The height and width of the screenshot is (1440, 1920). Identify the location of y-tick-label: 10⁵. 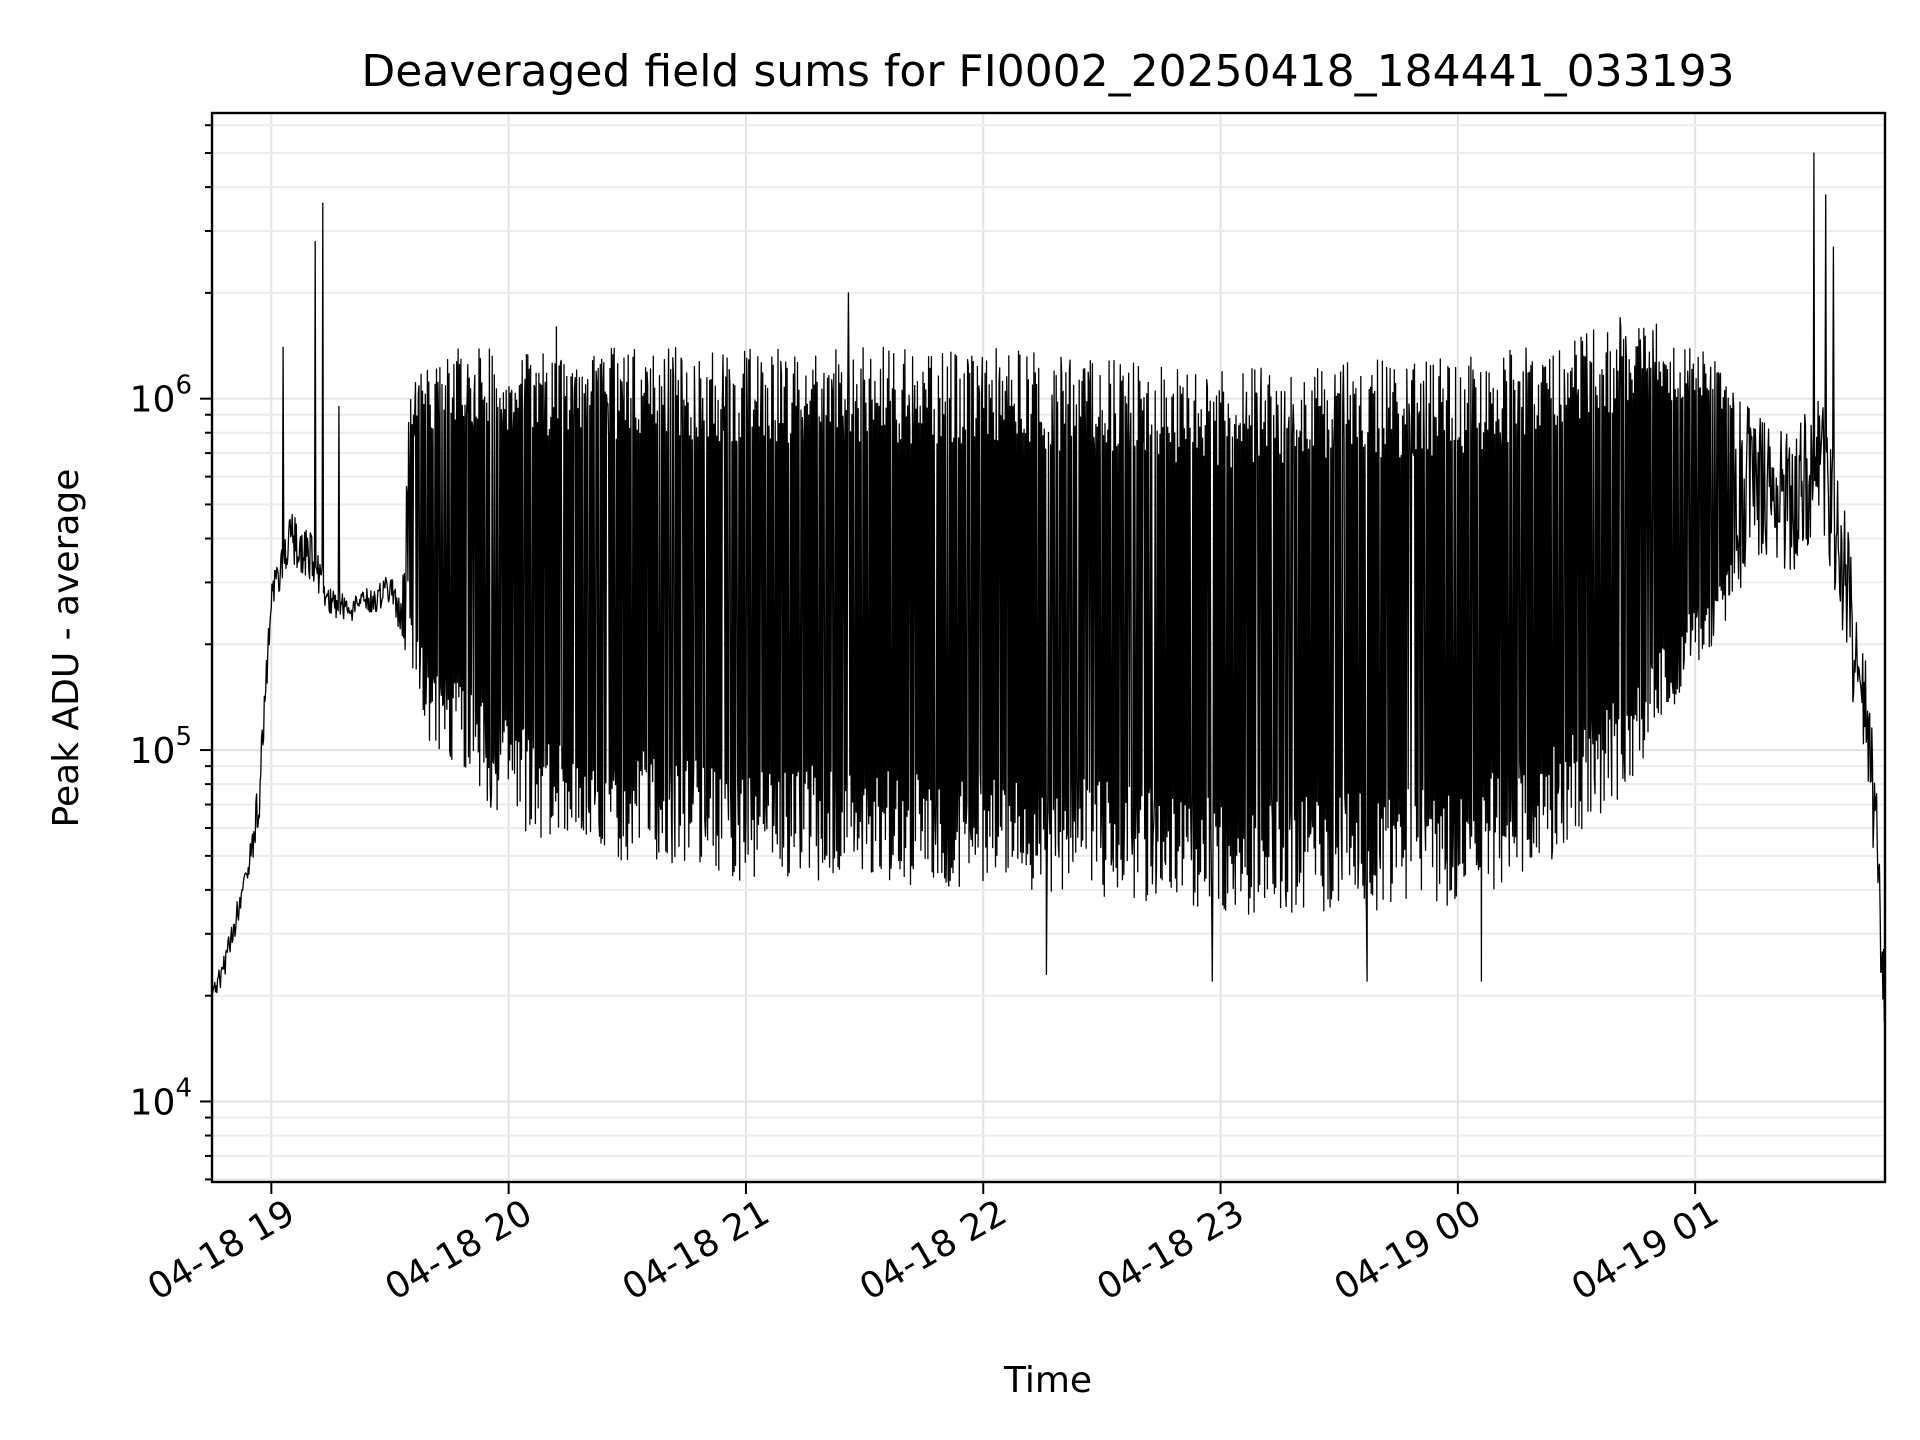
(161, 747).